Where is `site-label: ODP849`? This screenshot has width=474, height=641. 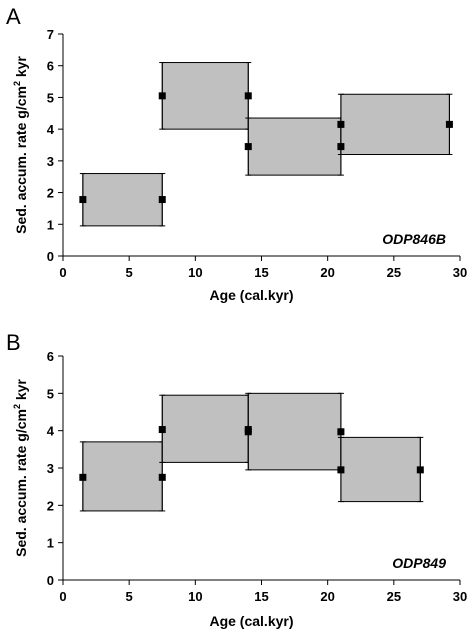 site-label: ODP849 is located at coordinates (419, 563).